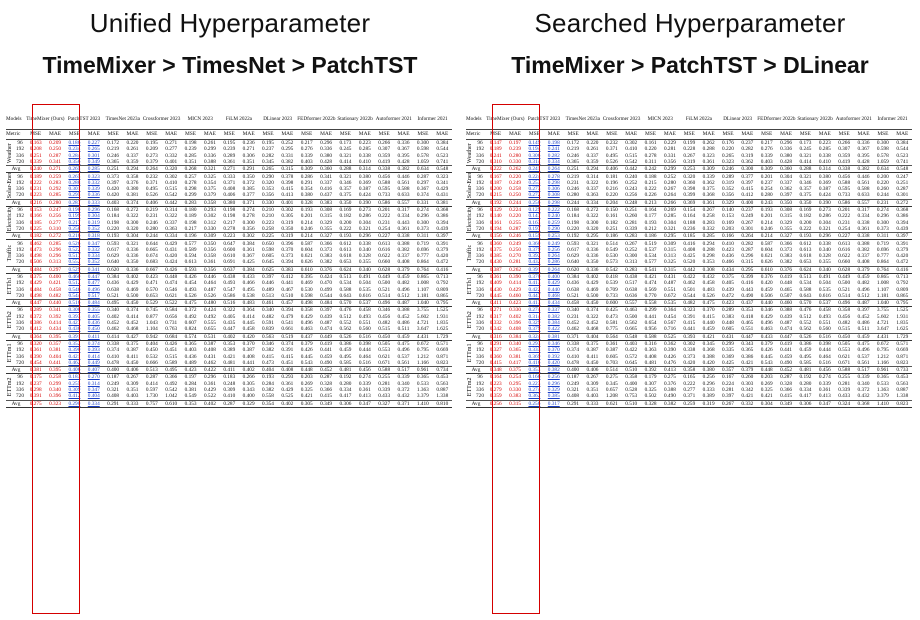  Describe the element at coordinates (364, 262) in the screenshot. I see `metric-value: 0.355` at that location.